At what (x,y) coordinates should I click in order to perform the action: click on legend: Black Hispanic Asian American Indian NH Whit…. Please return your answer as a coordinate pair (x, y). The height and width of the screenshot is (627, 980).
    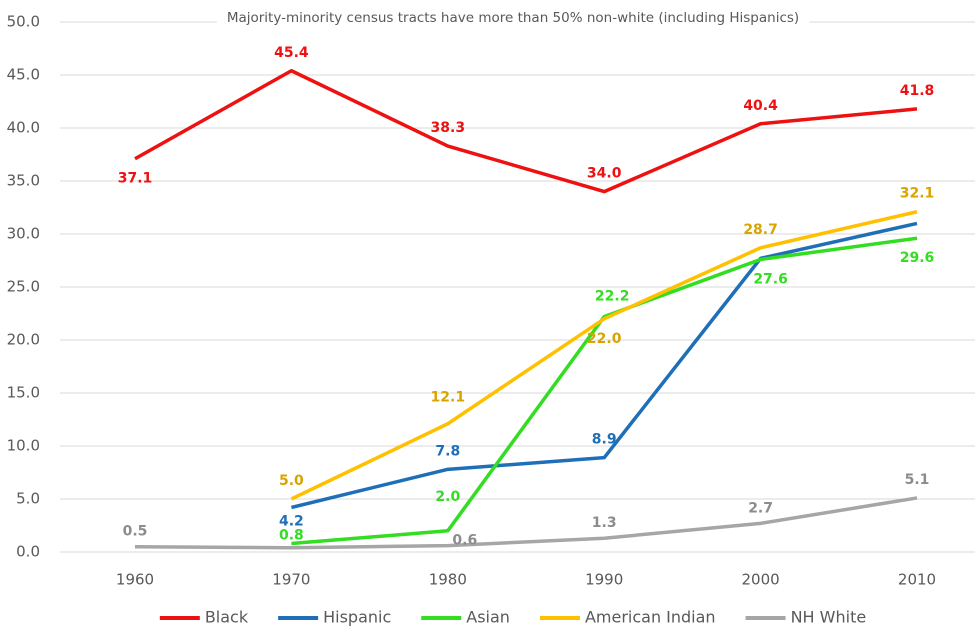
    Looking at the image, I should click on (513, 617).